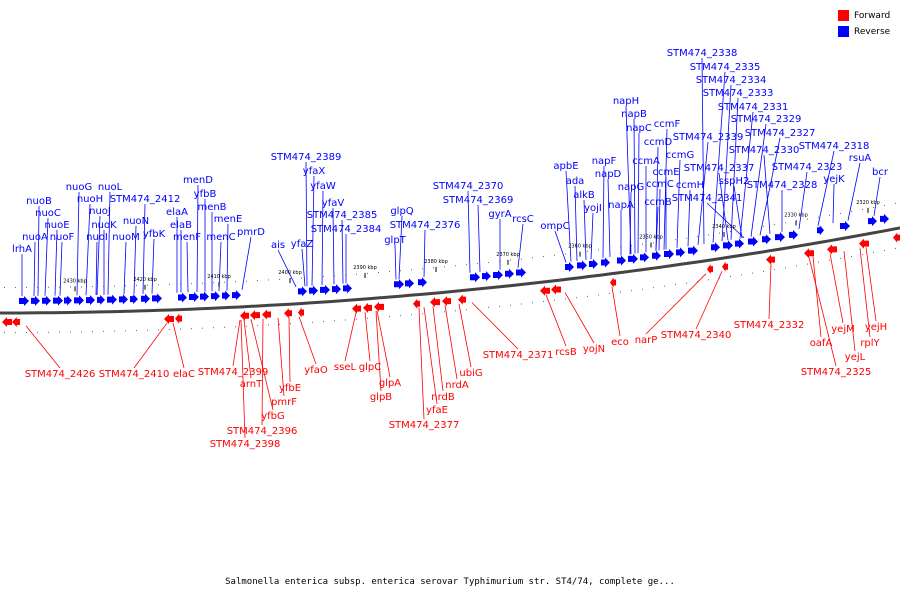 The width and height of the screenshot is (900, 600). What do you see at coordinates (769, 325) in the screenshot?
I see `gene-label-stm474-2332: STM474_2332` at bounding box center [769, 325].